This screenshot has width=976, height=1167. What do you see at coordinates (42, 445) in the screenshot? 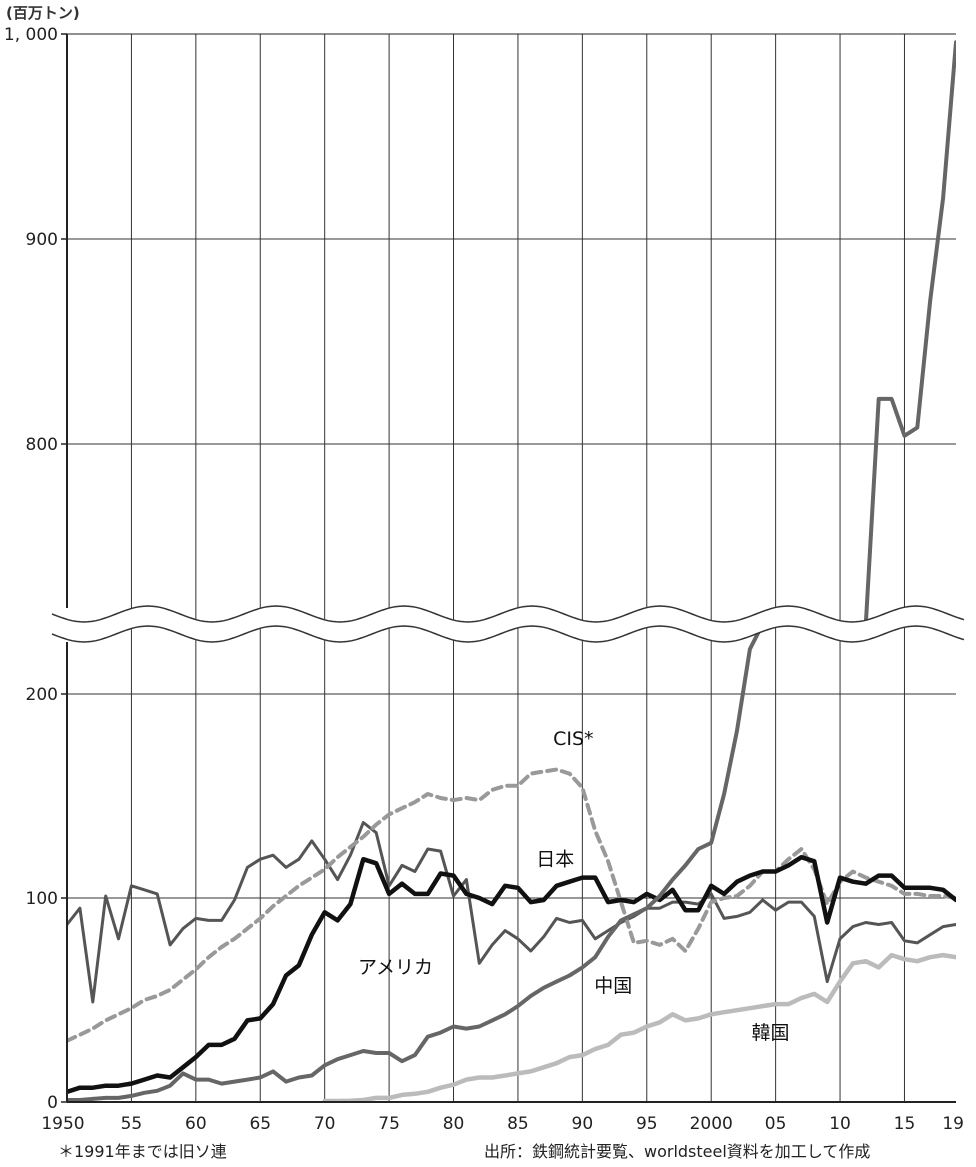
I see `y-tick-label: 800` at bounding box center [42, 445].